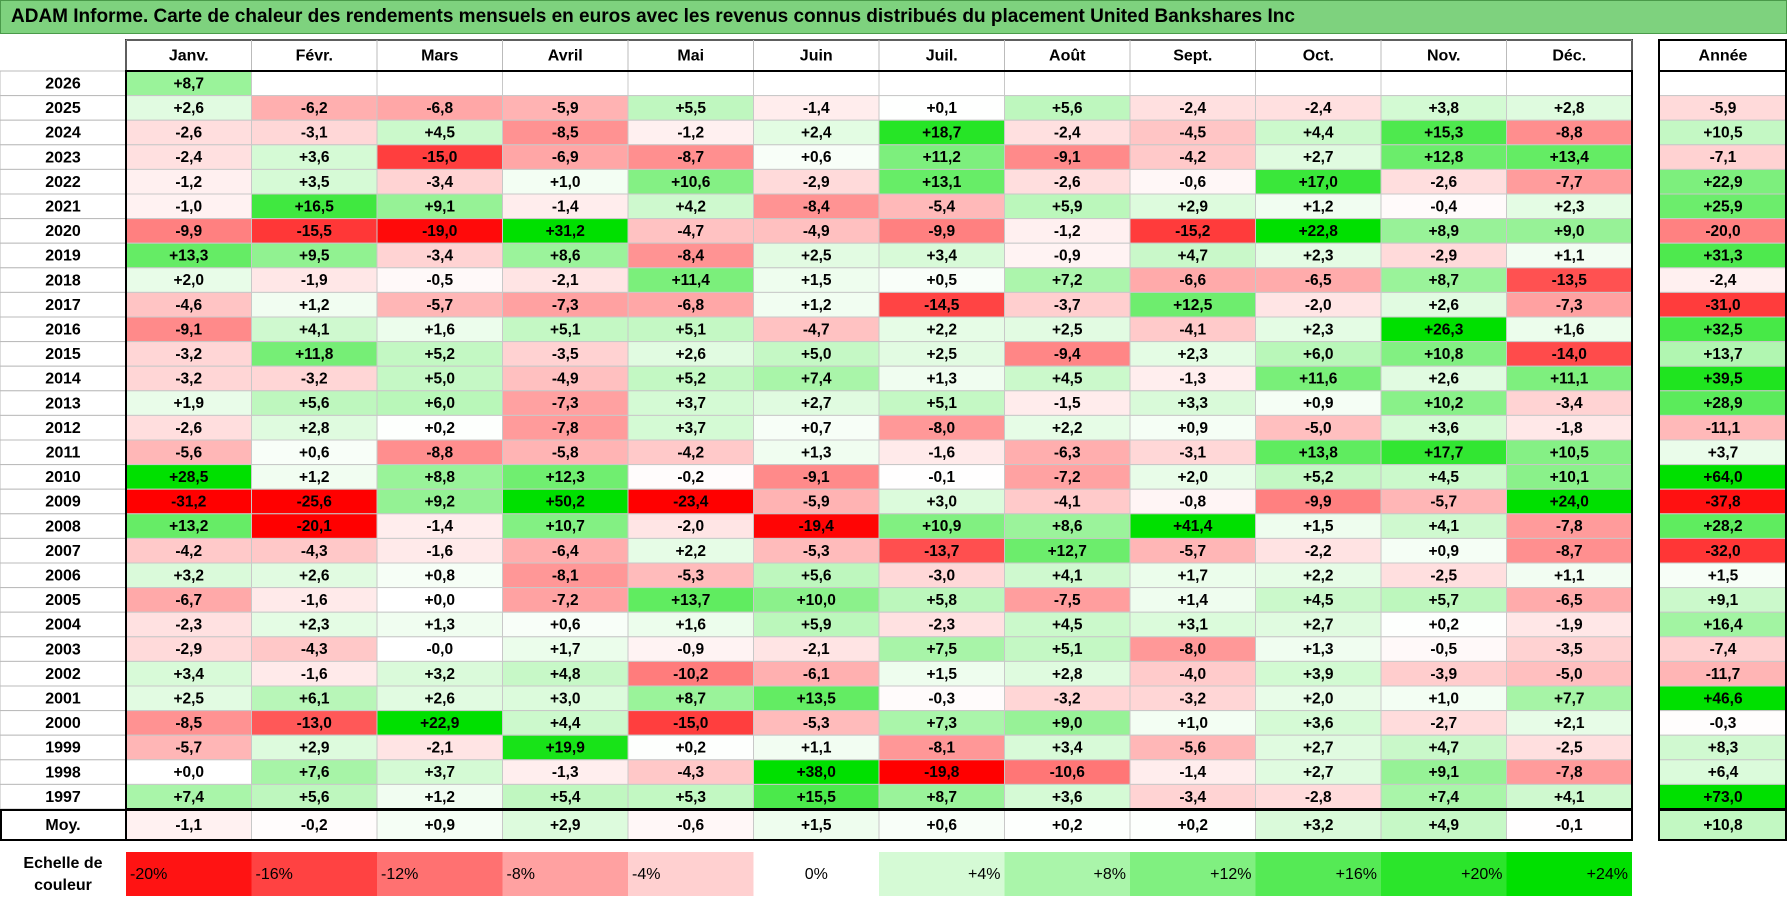  Describe the element at coordinates (1570, 157) in the screenshot. I see `heat-value: +13,4` at that location.